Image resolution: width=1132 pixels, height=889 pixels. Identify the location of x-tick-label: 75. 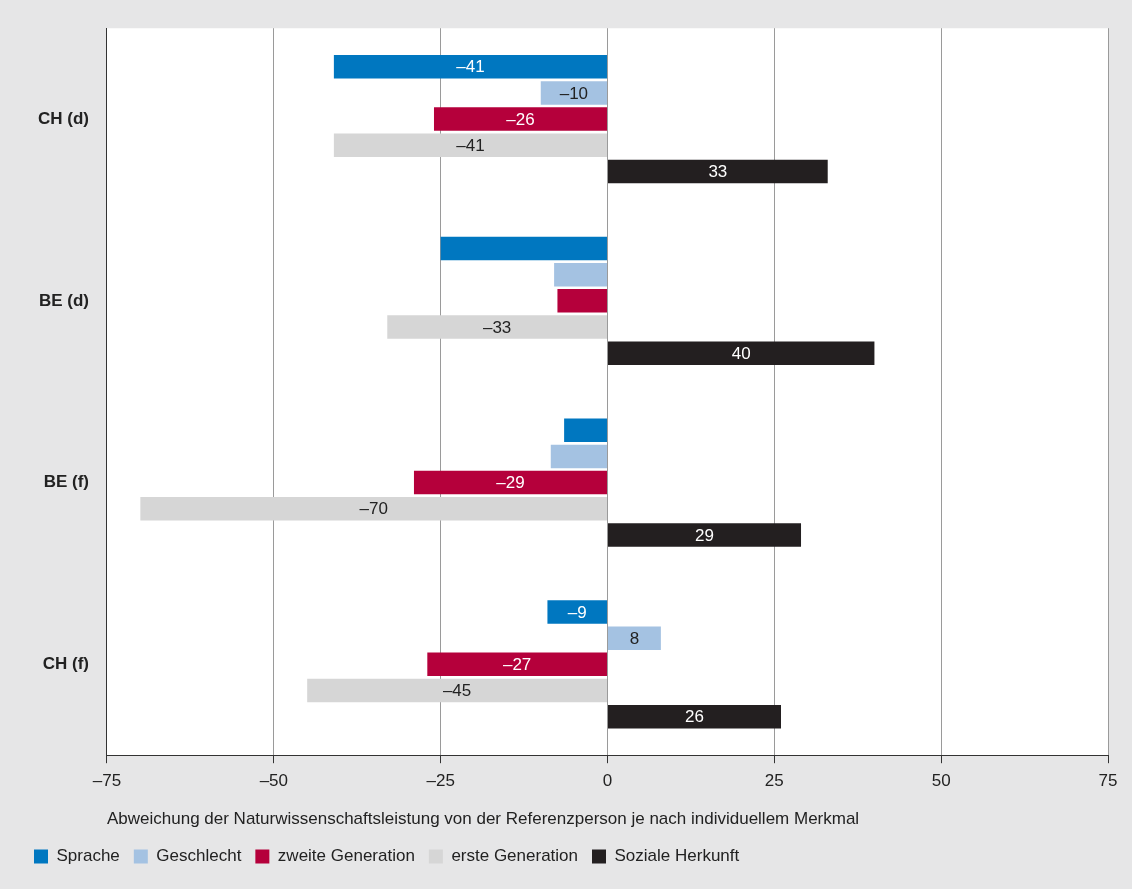
(1108, 781).